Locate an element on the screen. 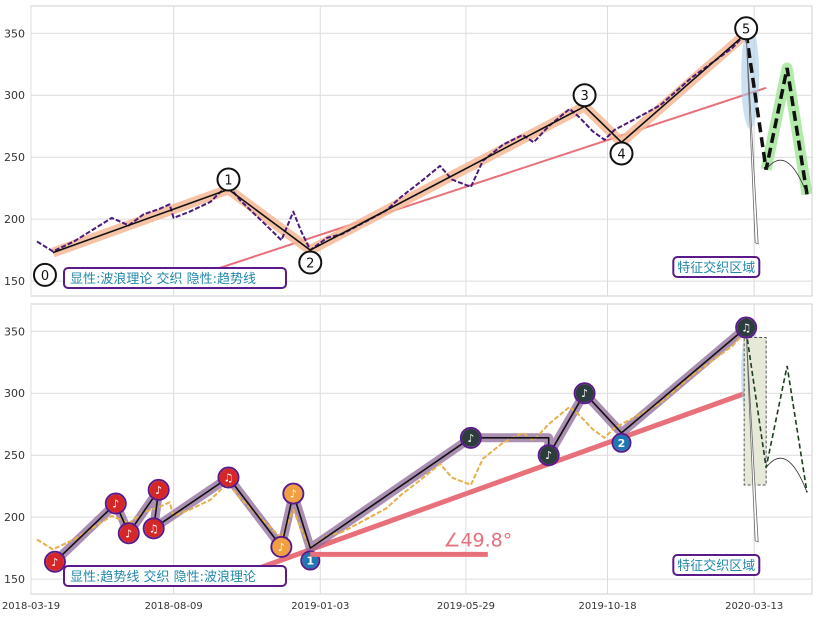  angle-label: ∠49.8° is located at coordinates (477, 540).